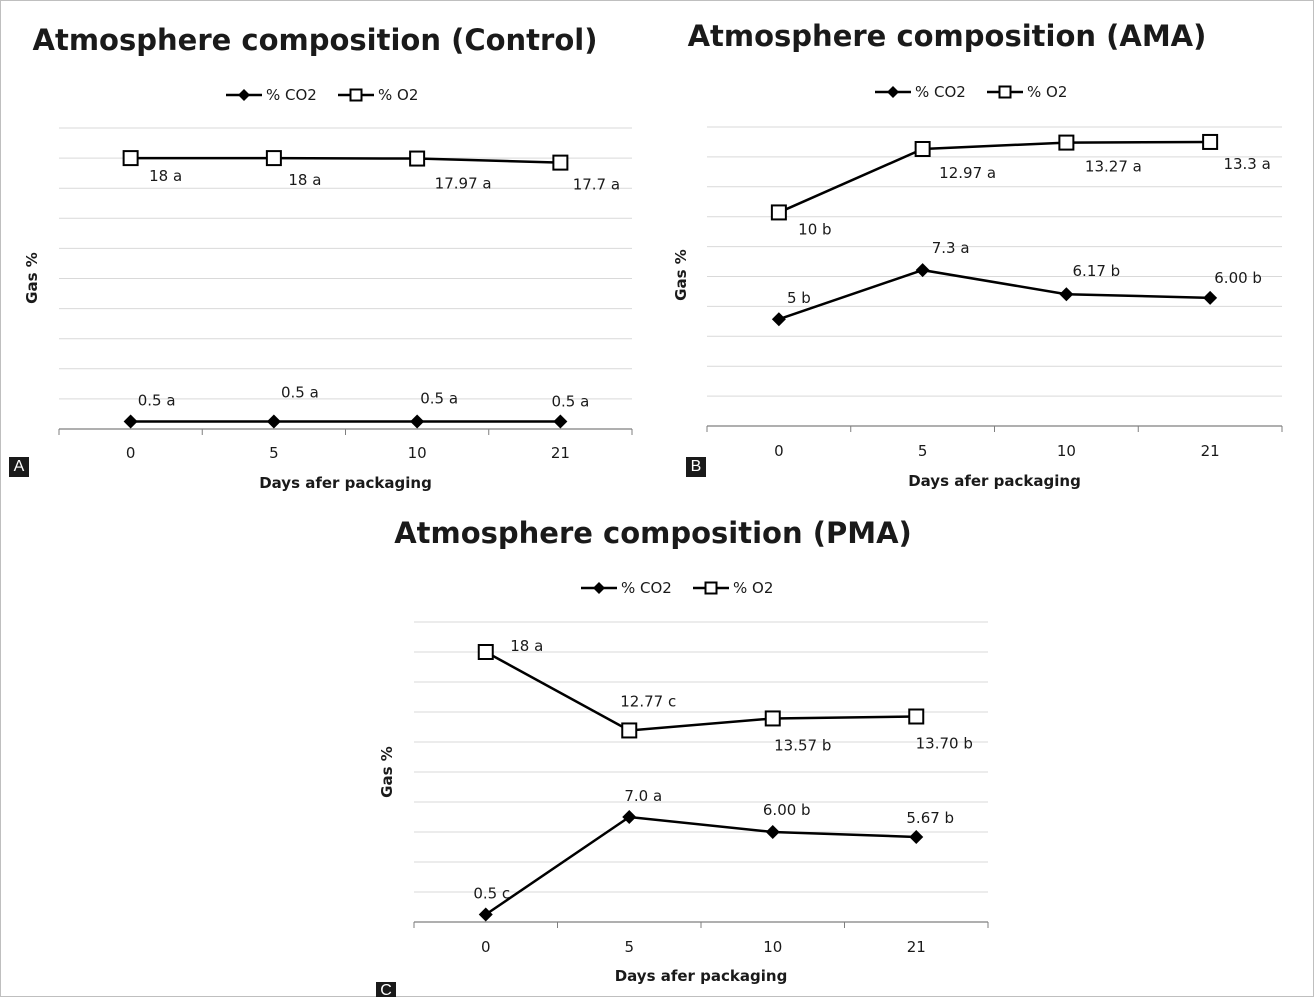 The image size is (1314, 1002). Describe the element at coordinates (19, 467) in the screenshot. I see `panel-label-a: A` at that location.